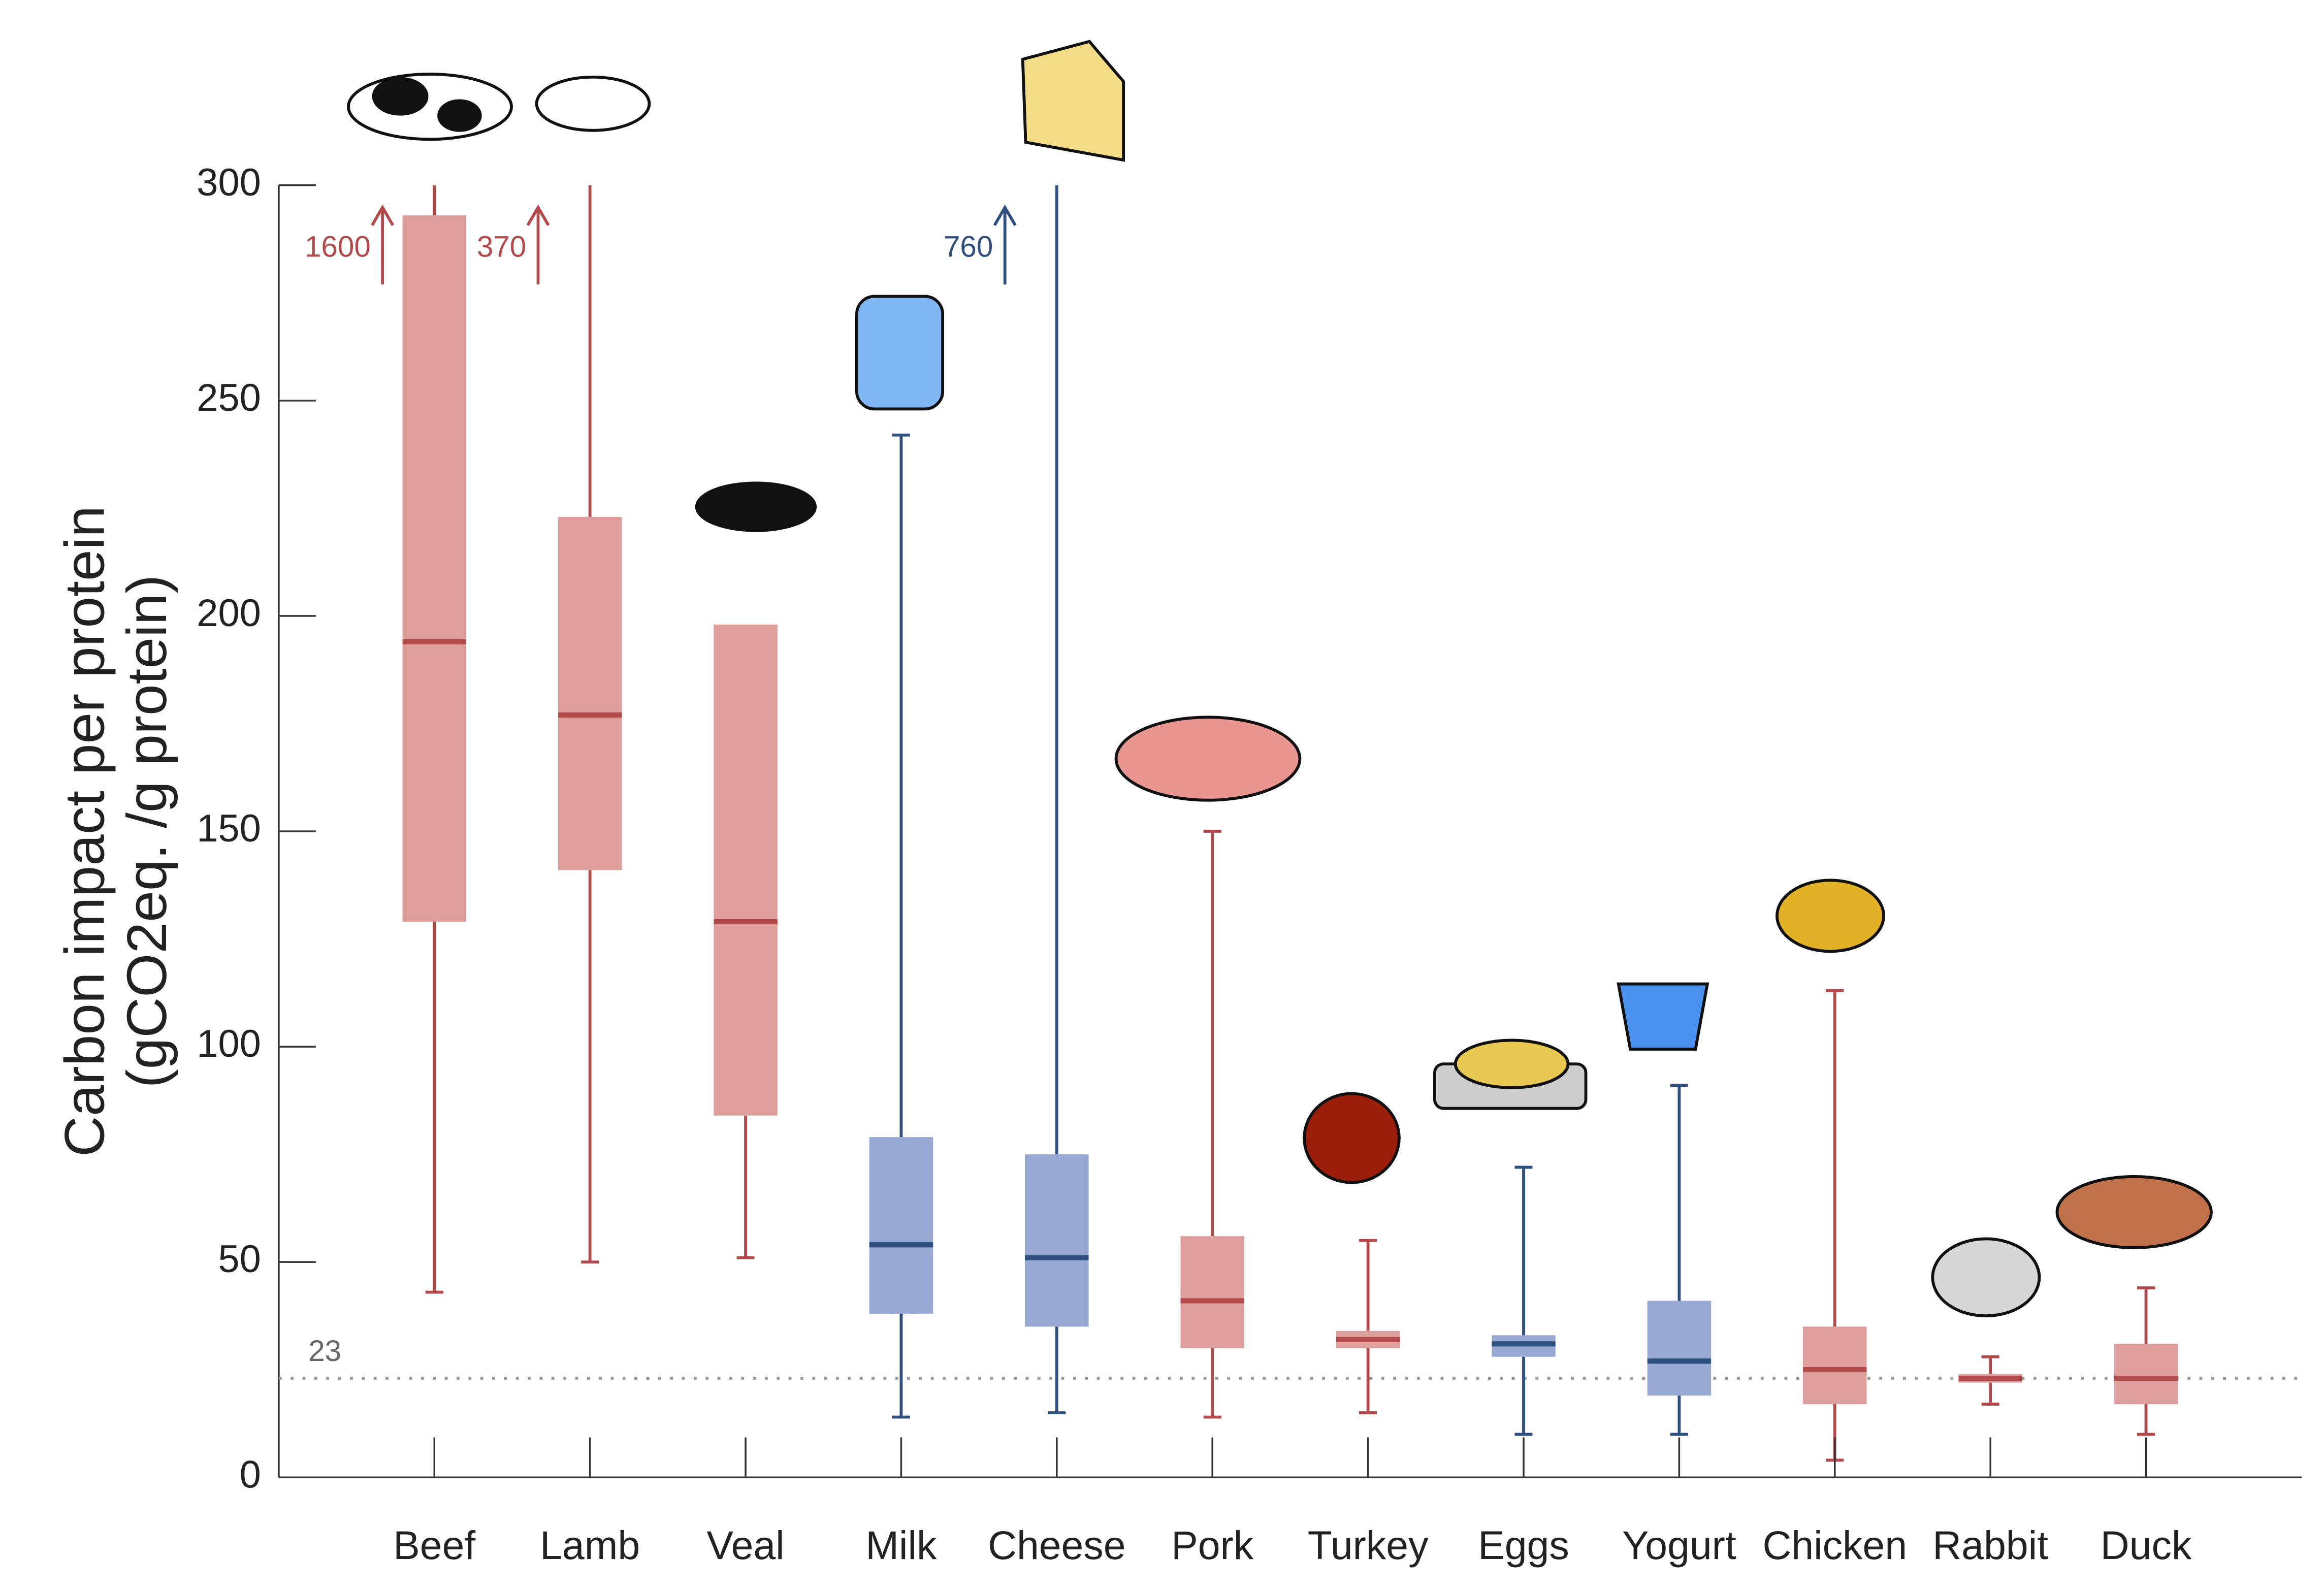 This screenshot has height=1590, width=2324. Describe the element at coordinates (745, 1546) in the screenshot. I see `x-tick-label: Veal` at that location.